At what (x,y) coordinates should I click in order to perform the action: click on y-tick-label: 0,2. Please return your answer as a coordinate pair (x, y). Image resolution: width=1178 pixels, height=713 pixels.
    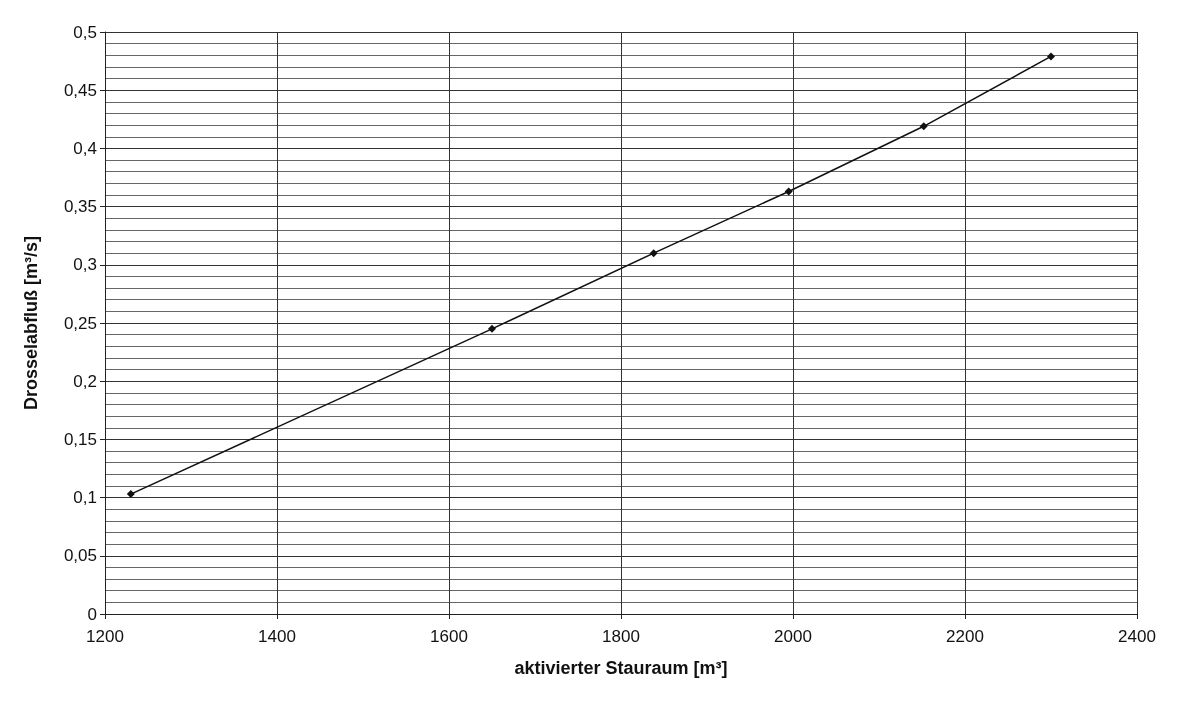
    Looking at the image, I should click on (85, 381).